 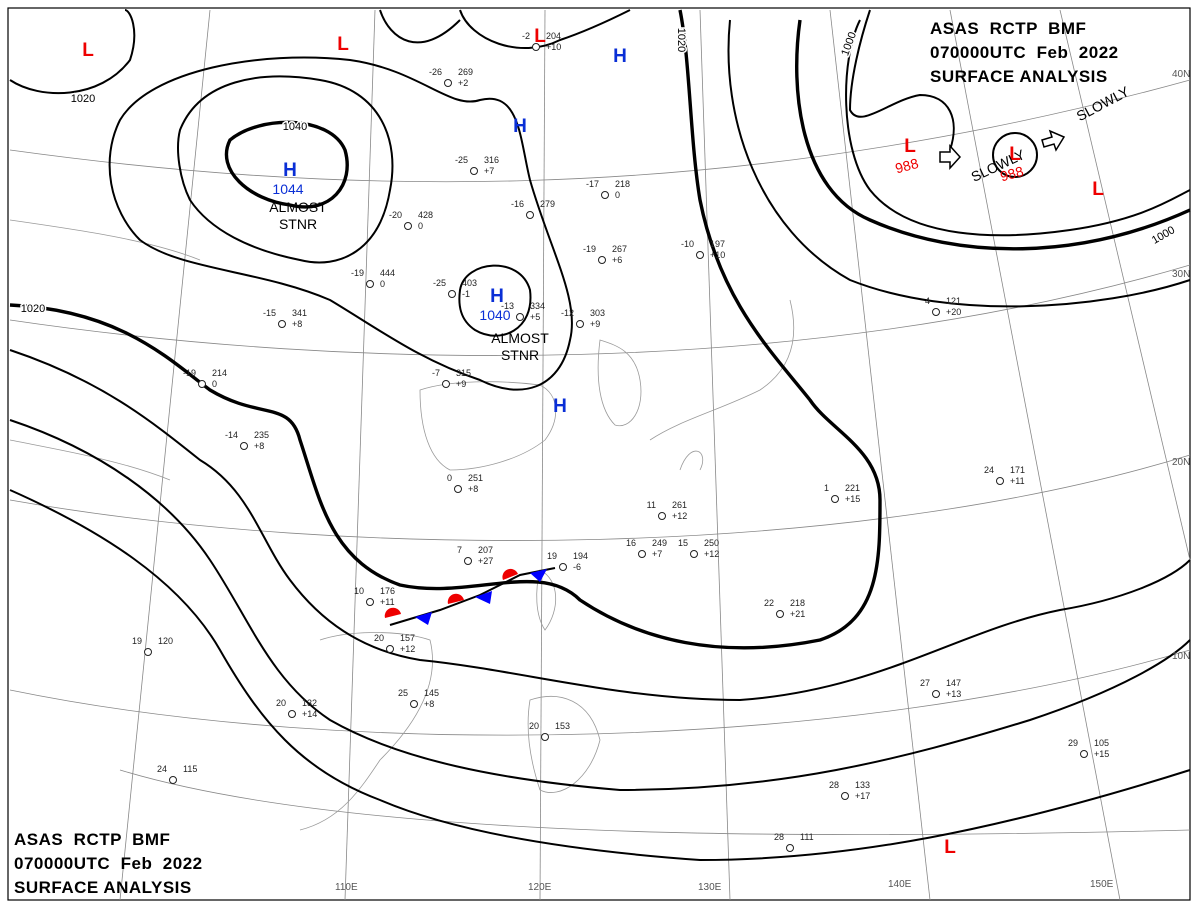 I want to click on station-pressure: 315, so click(x=463, y=373).